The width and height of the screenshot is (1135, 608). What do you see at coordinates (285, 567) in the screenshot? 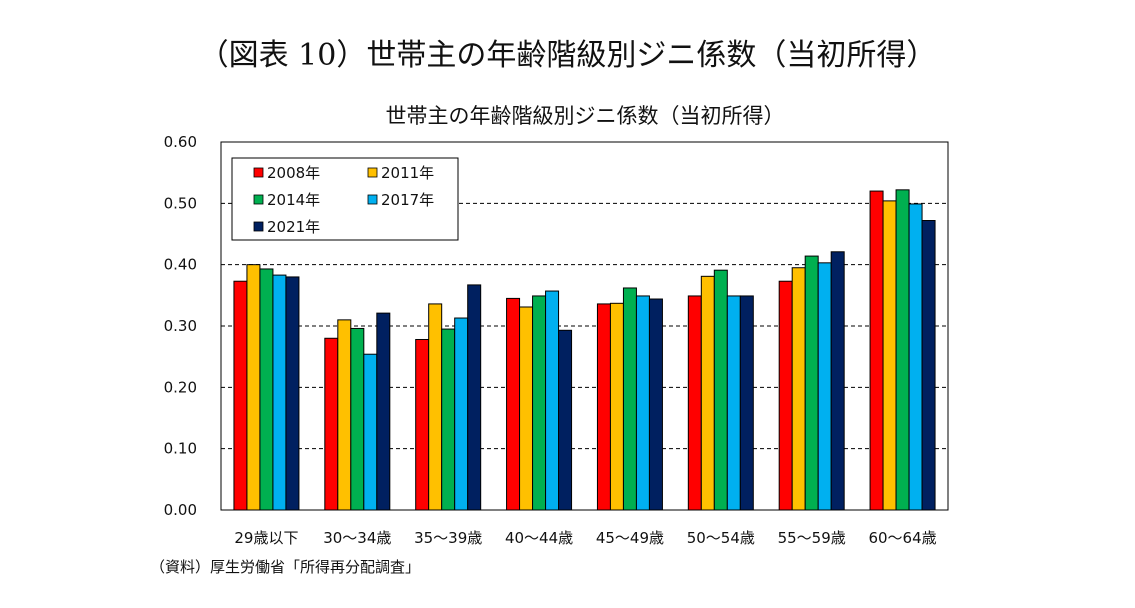
I see `source-note: （資料）厚生労働省「所得再分配調査」` at bounding box center [285, 567].